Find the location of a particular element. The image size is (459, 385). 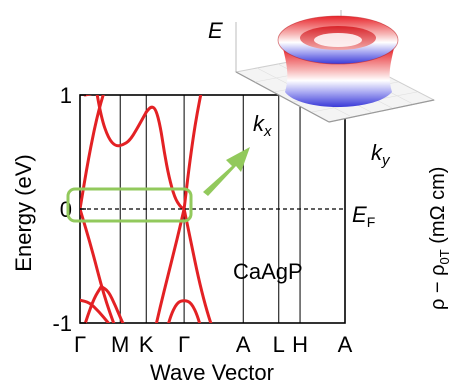

material-label: CaAgP is located at coordinates (268, 271).